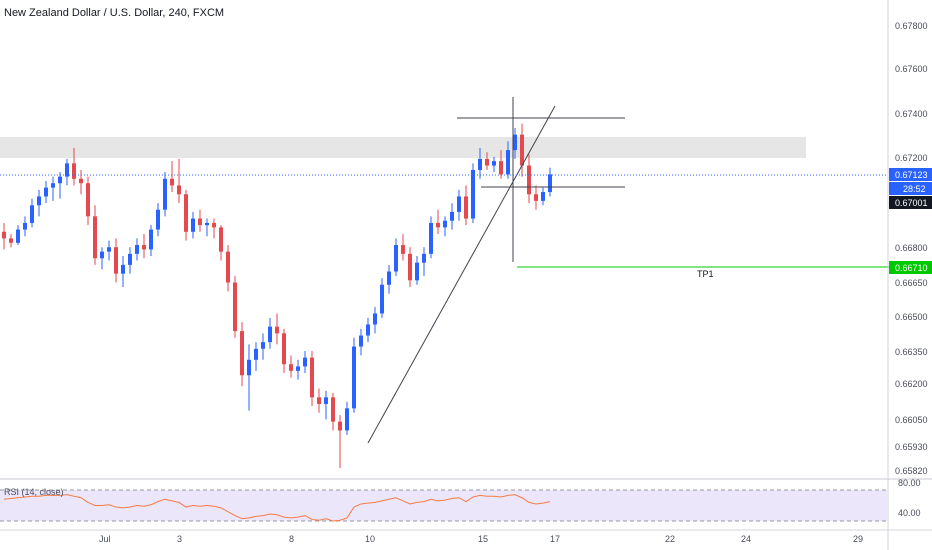  I want to click on resistance-zone, so click(403, 147).